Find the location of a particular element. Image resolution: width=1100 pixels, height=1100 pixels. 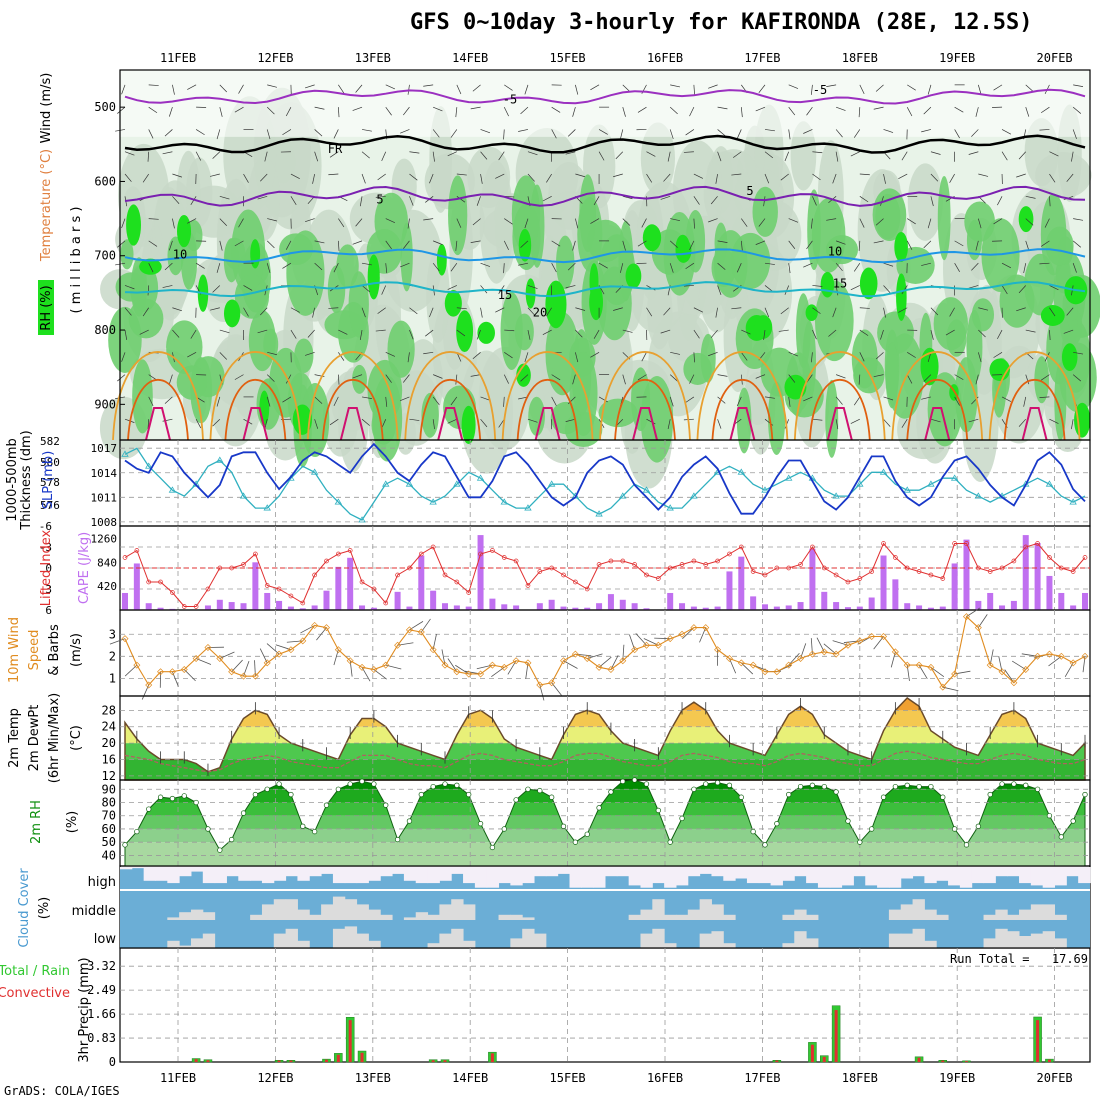

rh-tick: 70 is located at coordinates (109, 816).